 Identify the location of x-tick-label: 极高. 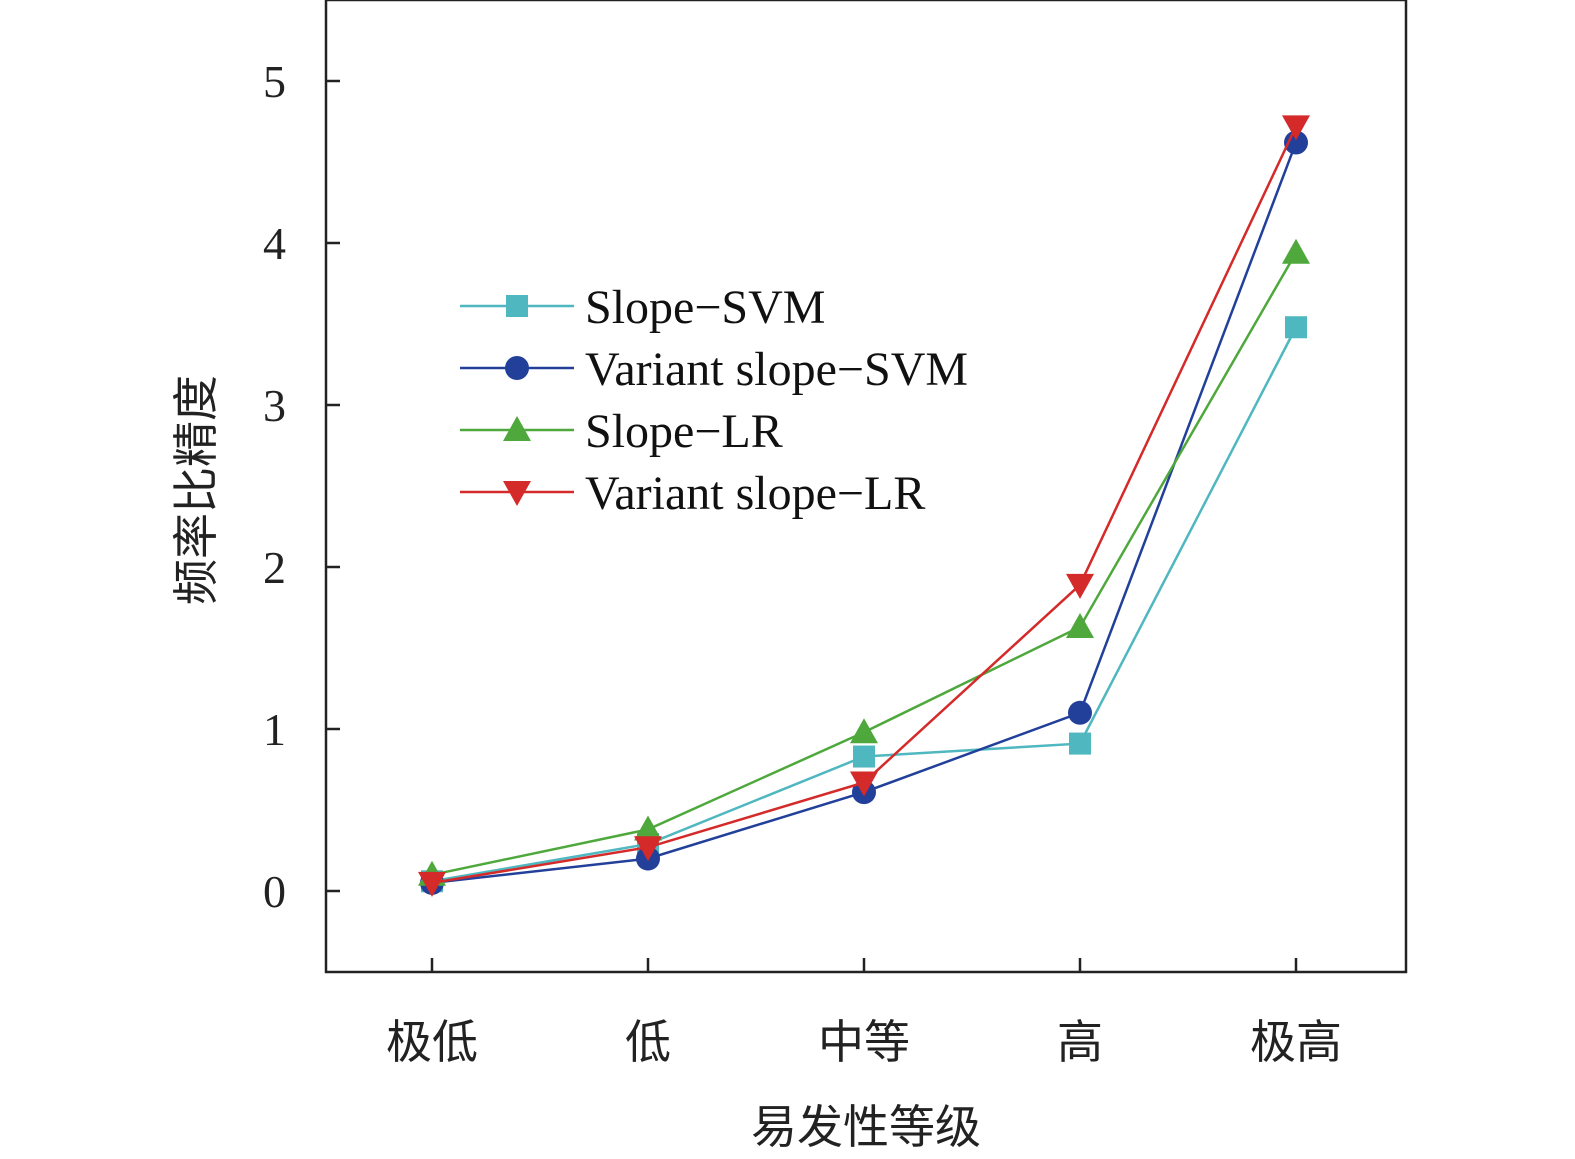
(1296, 1042).